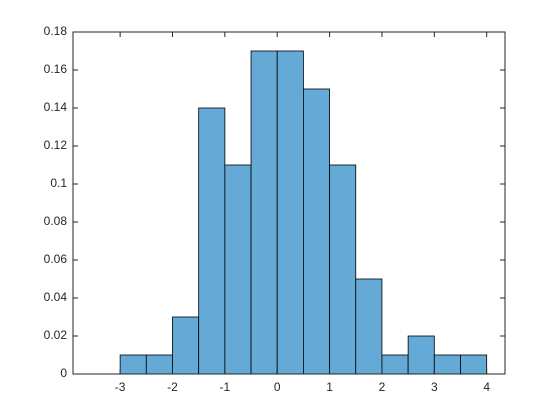 Image resolution: width=560 pixels, height=420 pixels. What do you see at coordinates (58, 183) in the screenshot?
I see `y-tick-label: 0.1` at bounding box center [58, 183].